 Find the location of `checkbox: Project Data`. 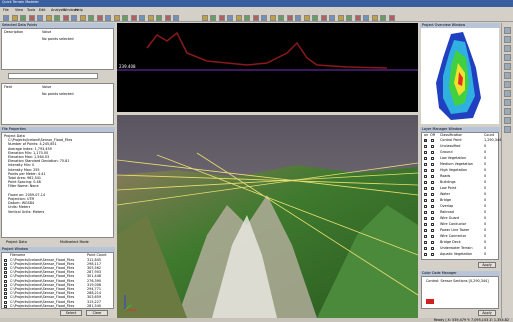

checkbox: Project Data is located at coordinates (16, 242).